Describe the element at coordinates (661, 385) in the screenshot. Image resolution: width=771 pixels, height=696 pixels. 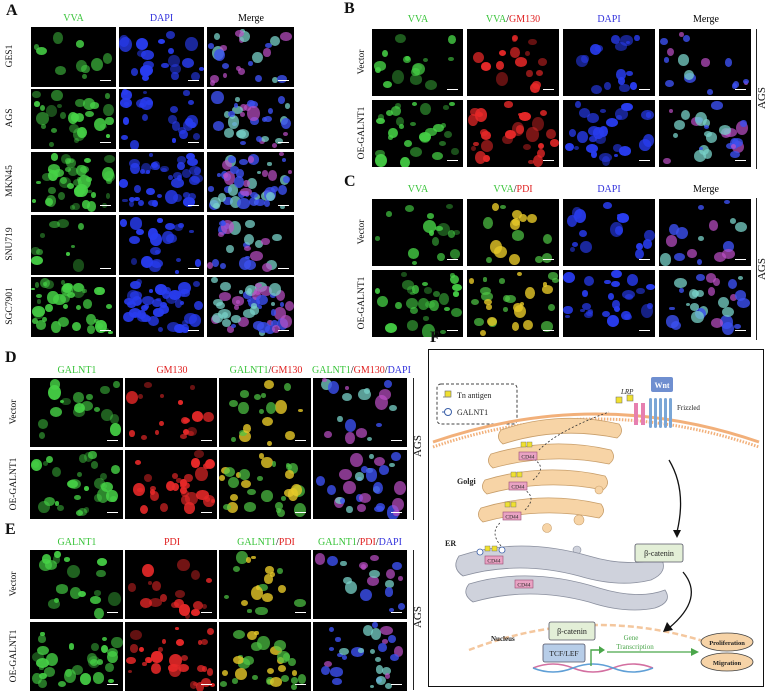
I see `wnt-label: Wnt` at that location.